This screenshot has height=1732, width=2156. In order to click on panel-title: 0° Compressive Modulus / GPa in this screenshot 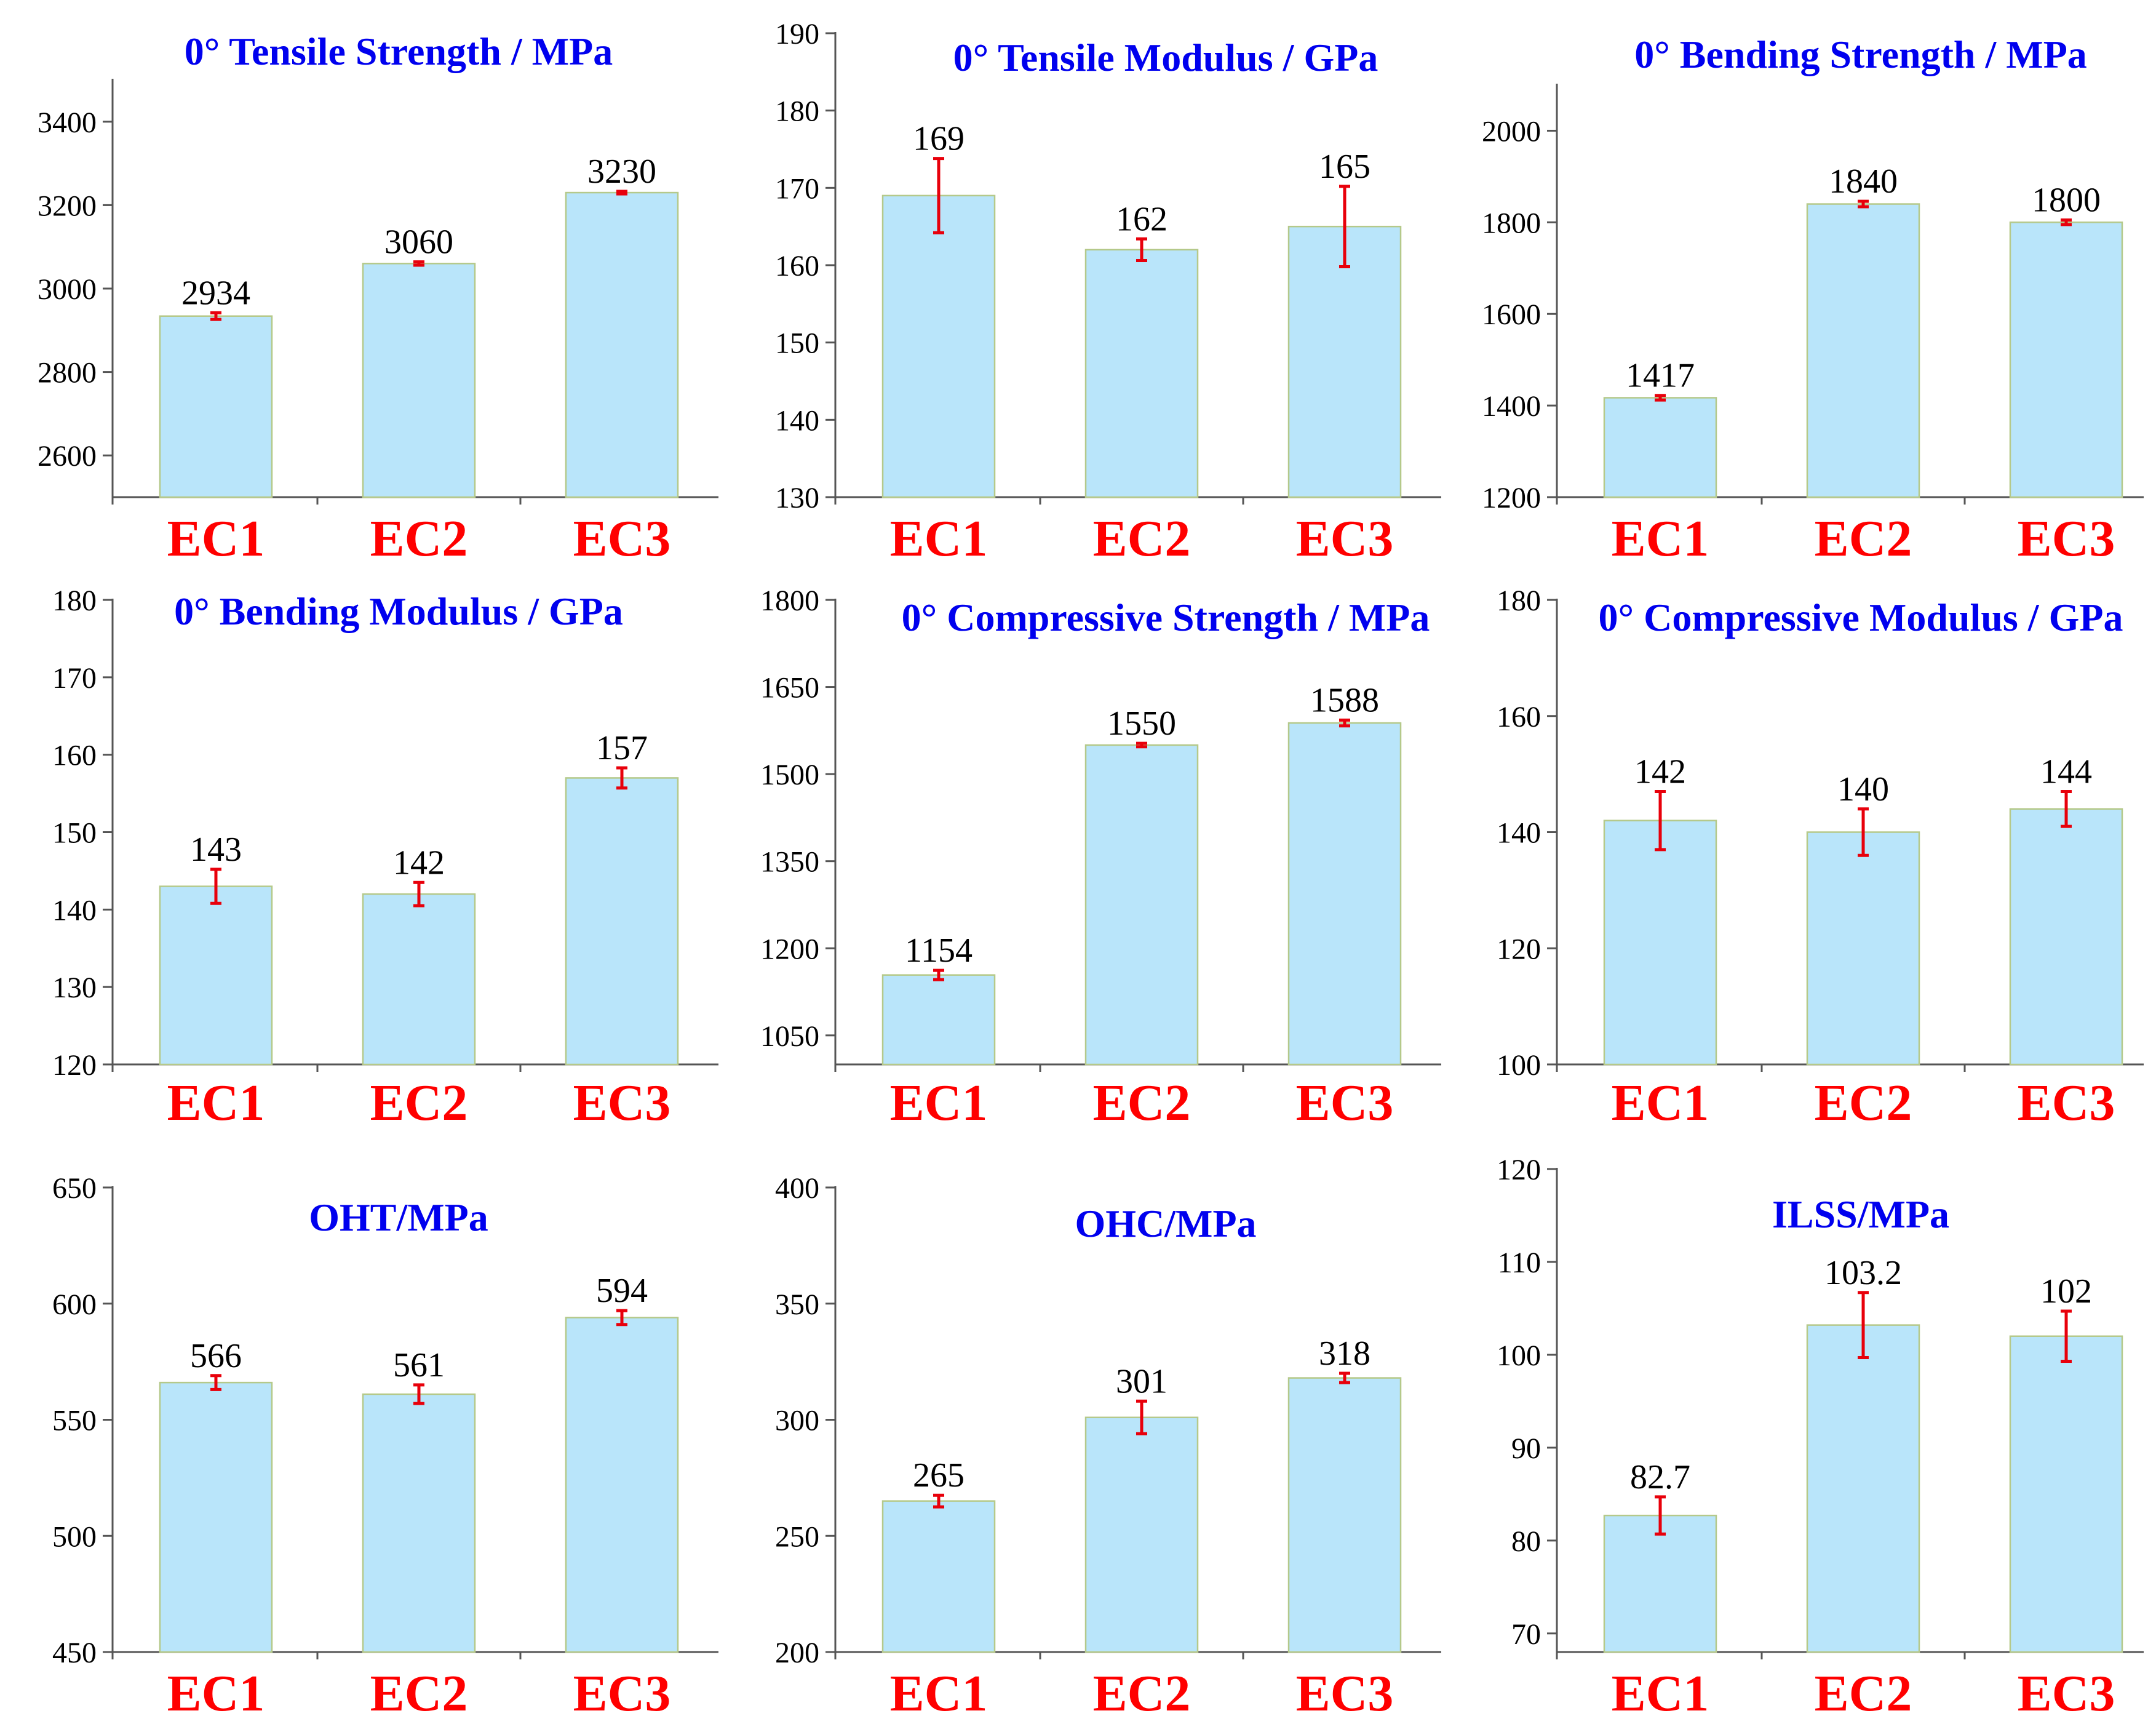, I will do `click(1861, 617)`.